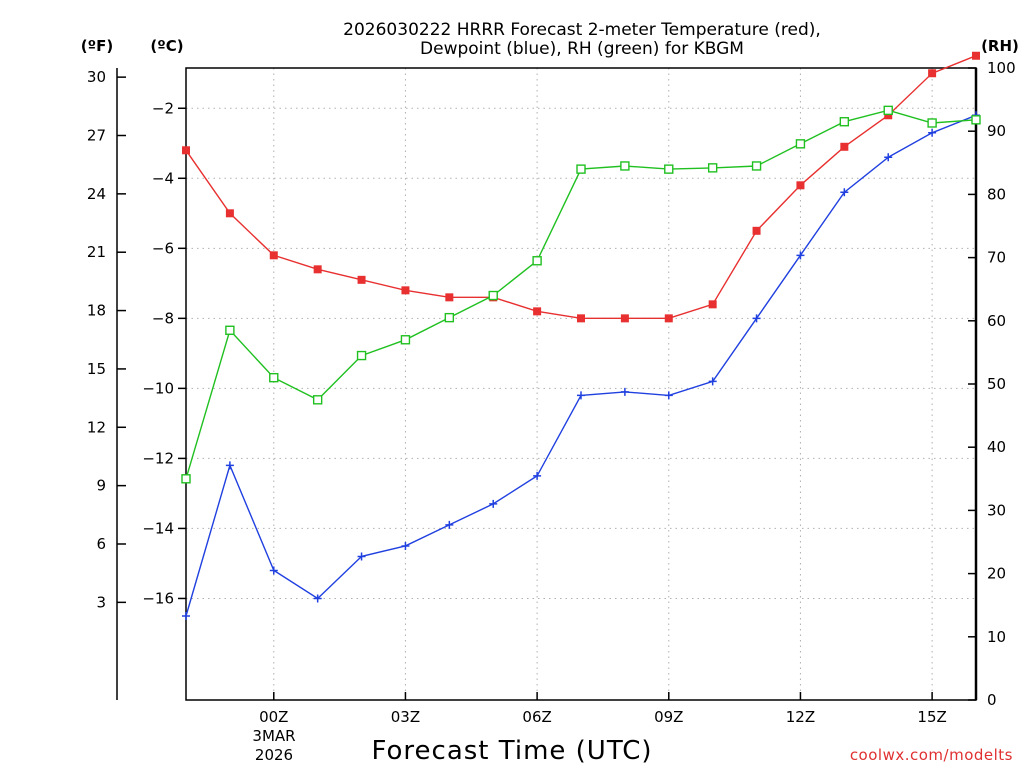 Image resolution: width=1024 pixels, height=768 pixels. I want to click on rh-tick-label: 70, so click(996, 258).